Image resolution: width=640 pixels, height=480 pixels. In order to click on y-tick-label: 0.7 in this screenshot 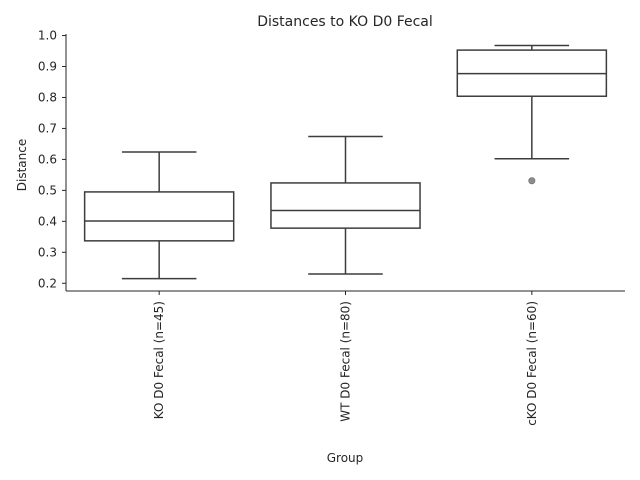, I will do `click(47, 128)`.